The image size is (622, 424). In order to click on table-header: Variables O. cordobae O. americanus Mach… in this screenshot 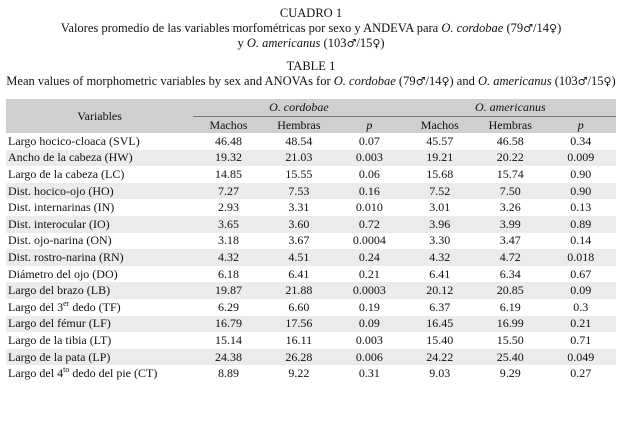, I will do `click(311, 116)`.